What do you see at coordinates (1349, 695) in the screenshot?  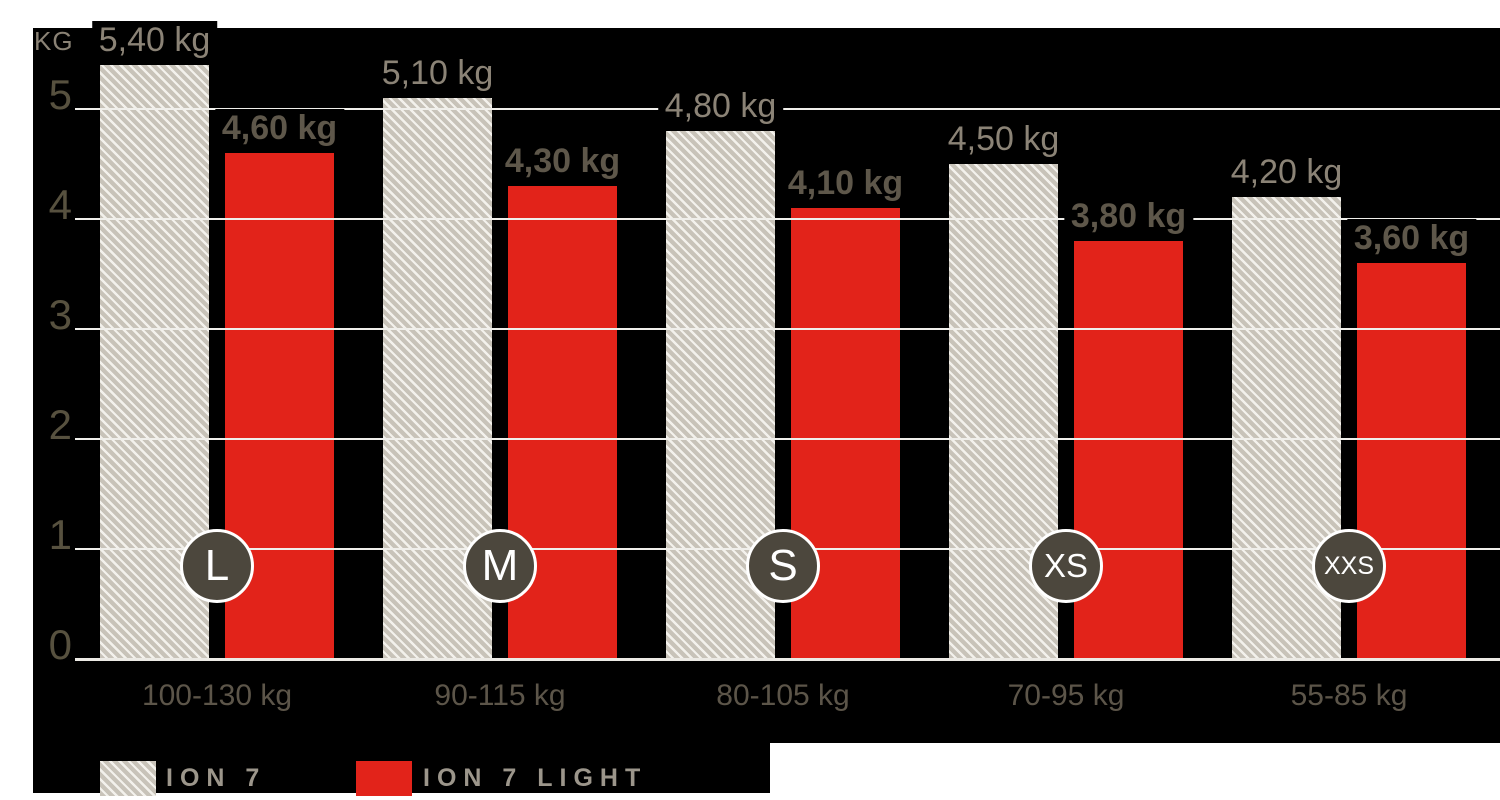 I see `category-label-5: 55-85 kg` at bounding box center [1349, 695].